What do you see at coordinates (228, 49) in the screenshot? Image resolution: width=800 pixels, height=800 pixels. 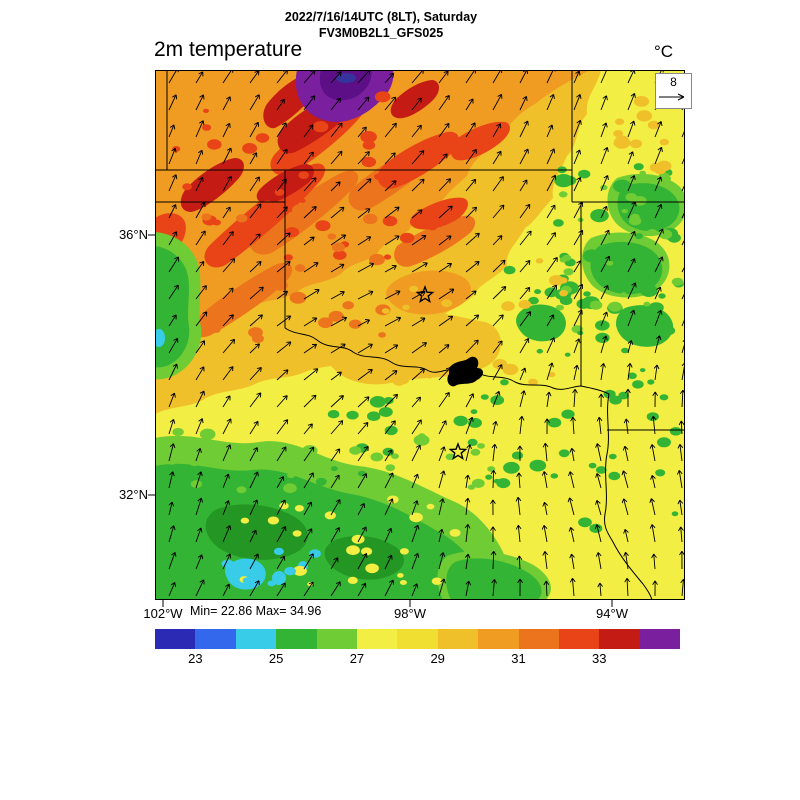 I see `variable-title: 2m temperature` at bounding box center [228, 49].